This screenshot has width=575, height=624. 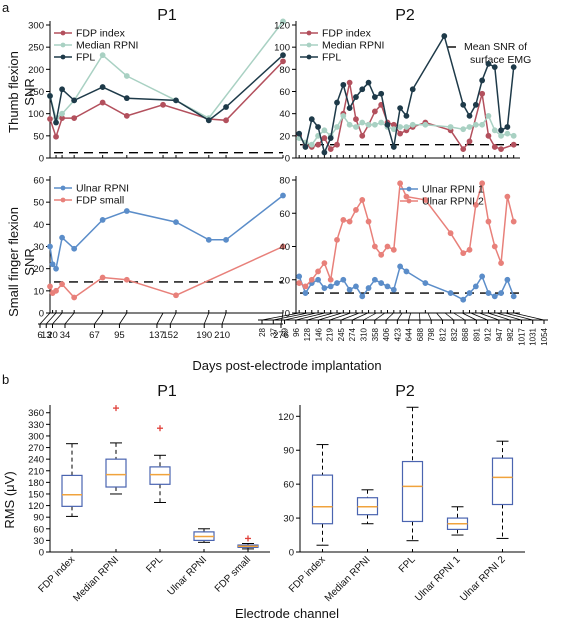 I want to click on p2_rms-category-label: FDP index, so click(x=307, y=574).